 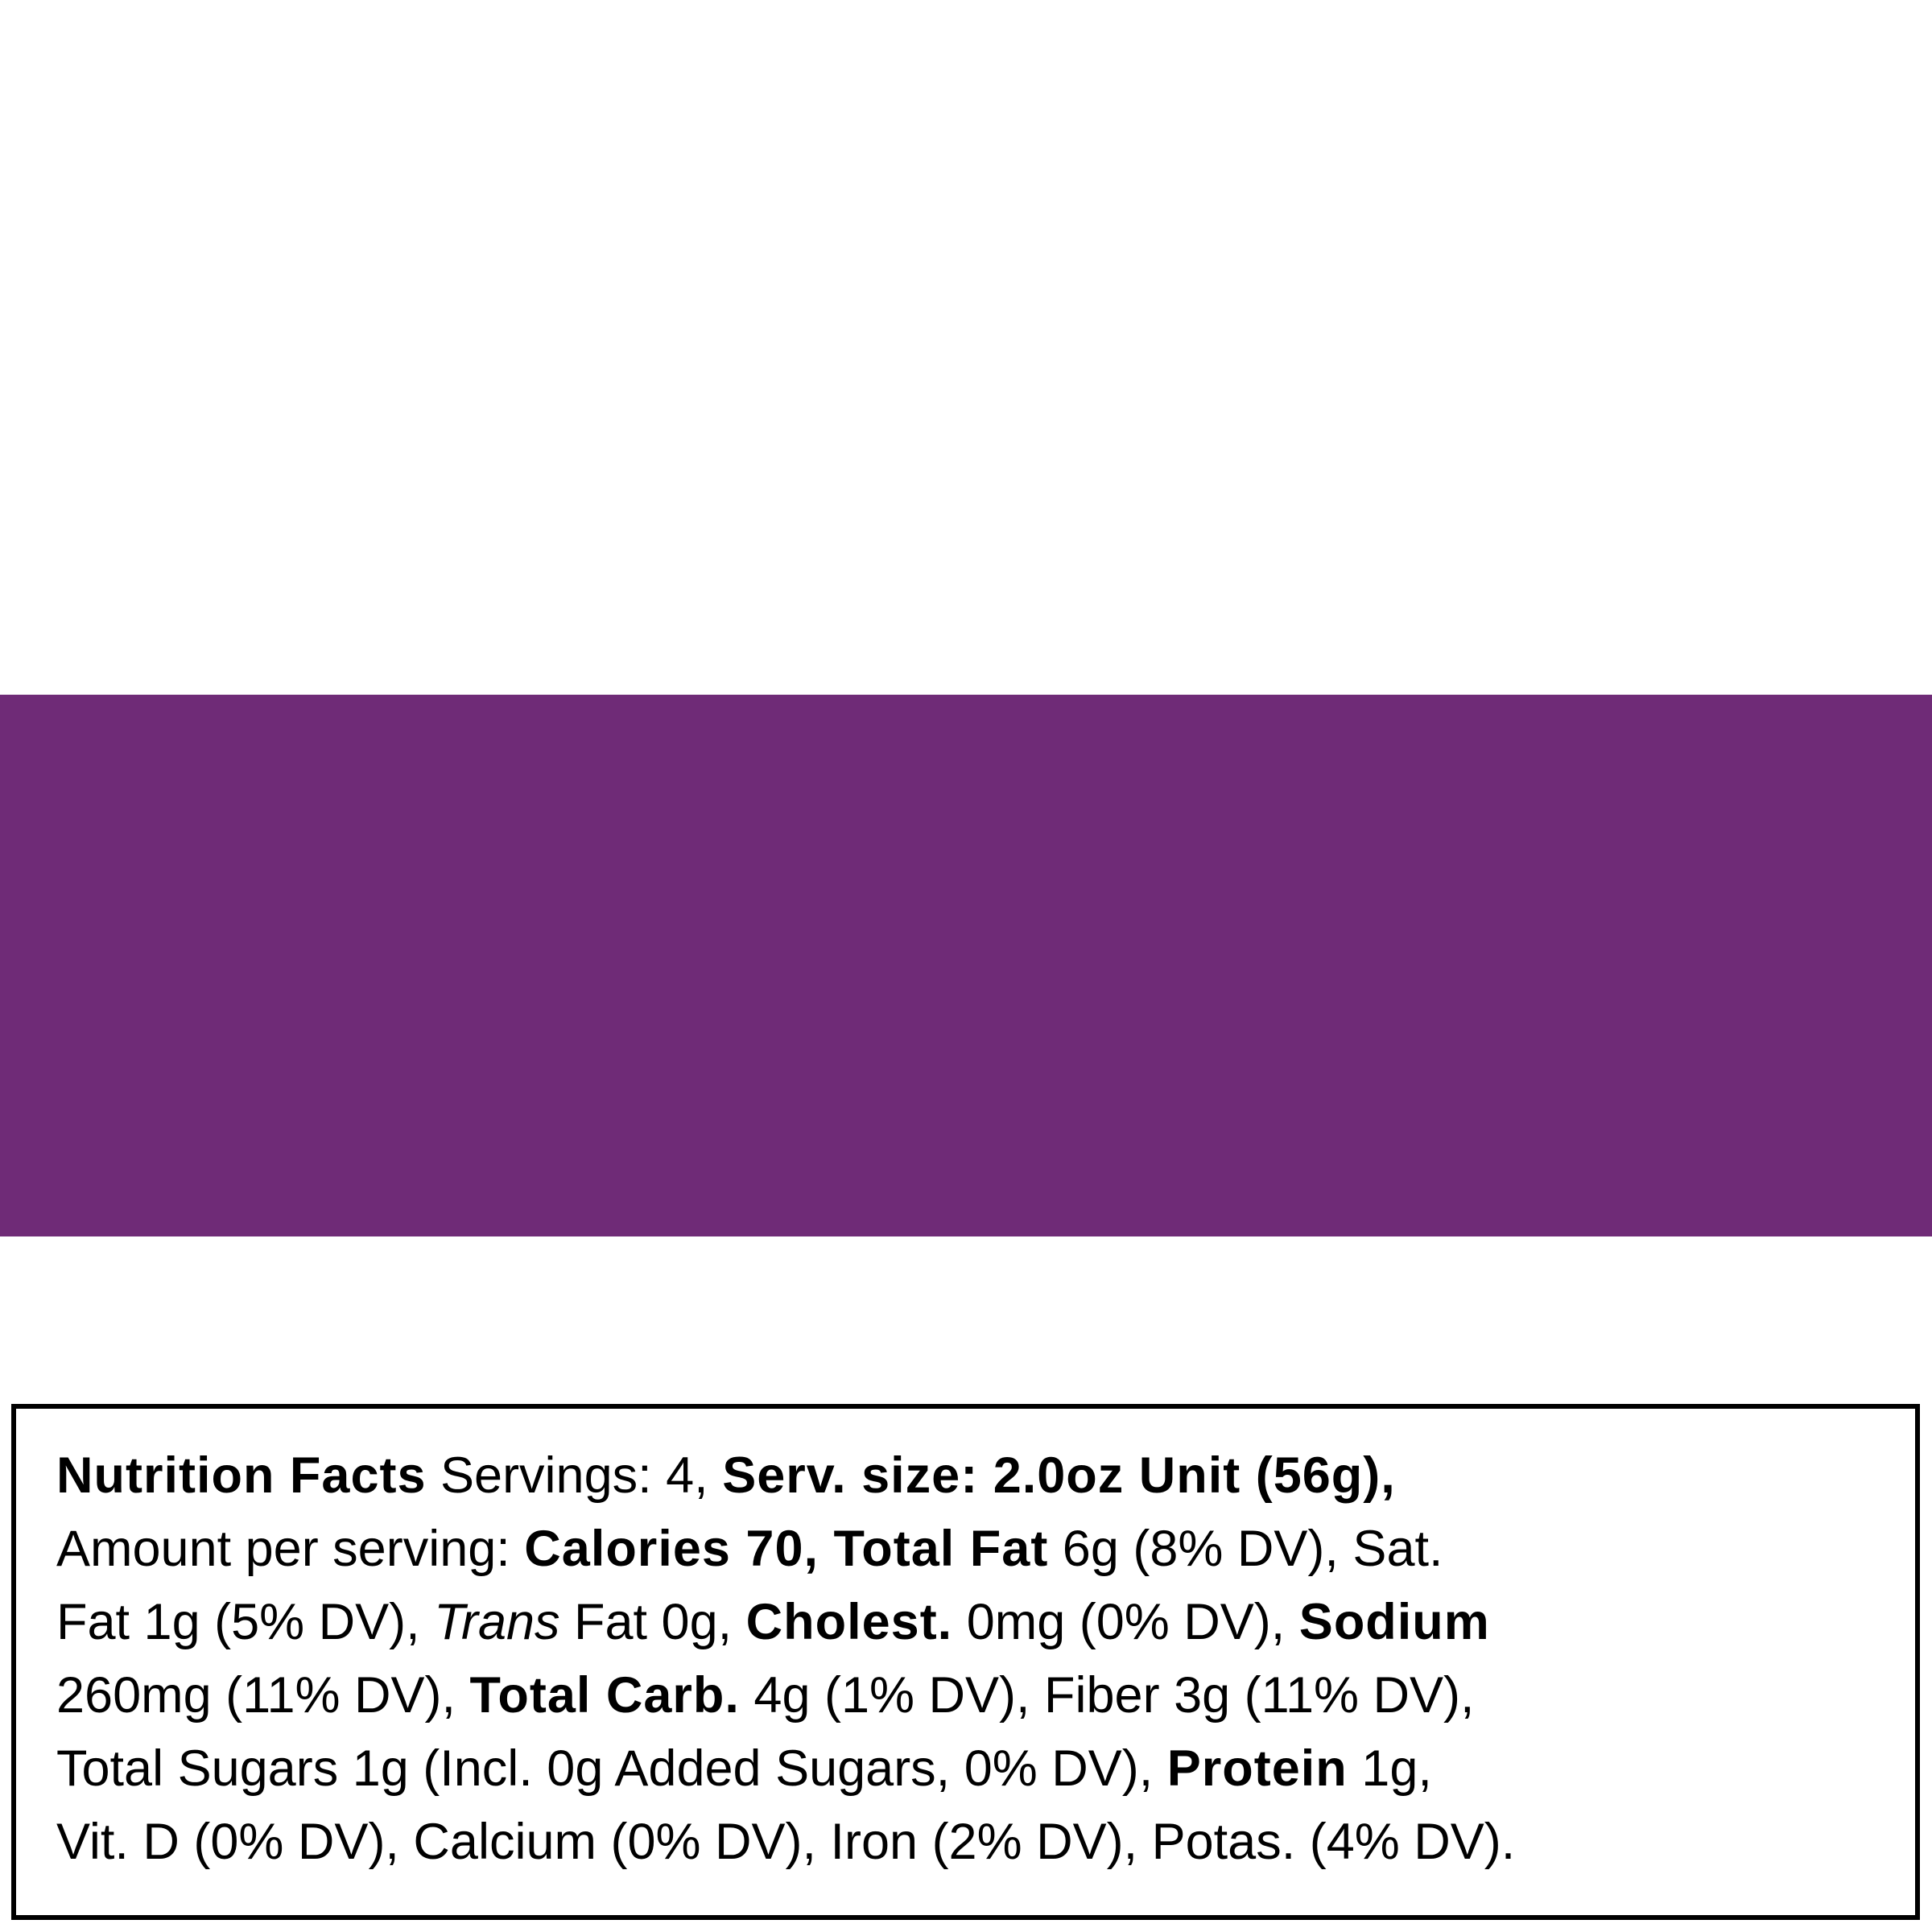 I want to click on nutrient-heading: Cholest., so click(x=849, y=1622).